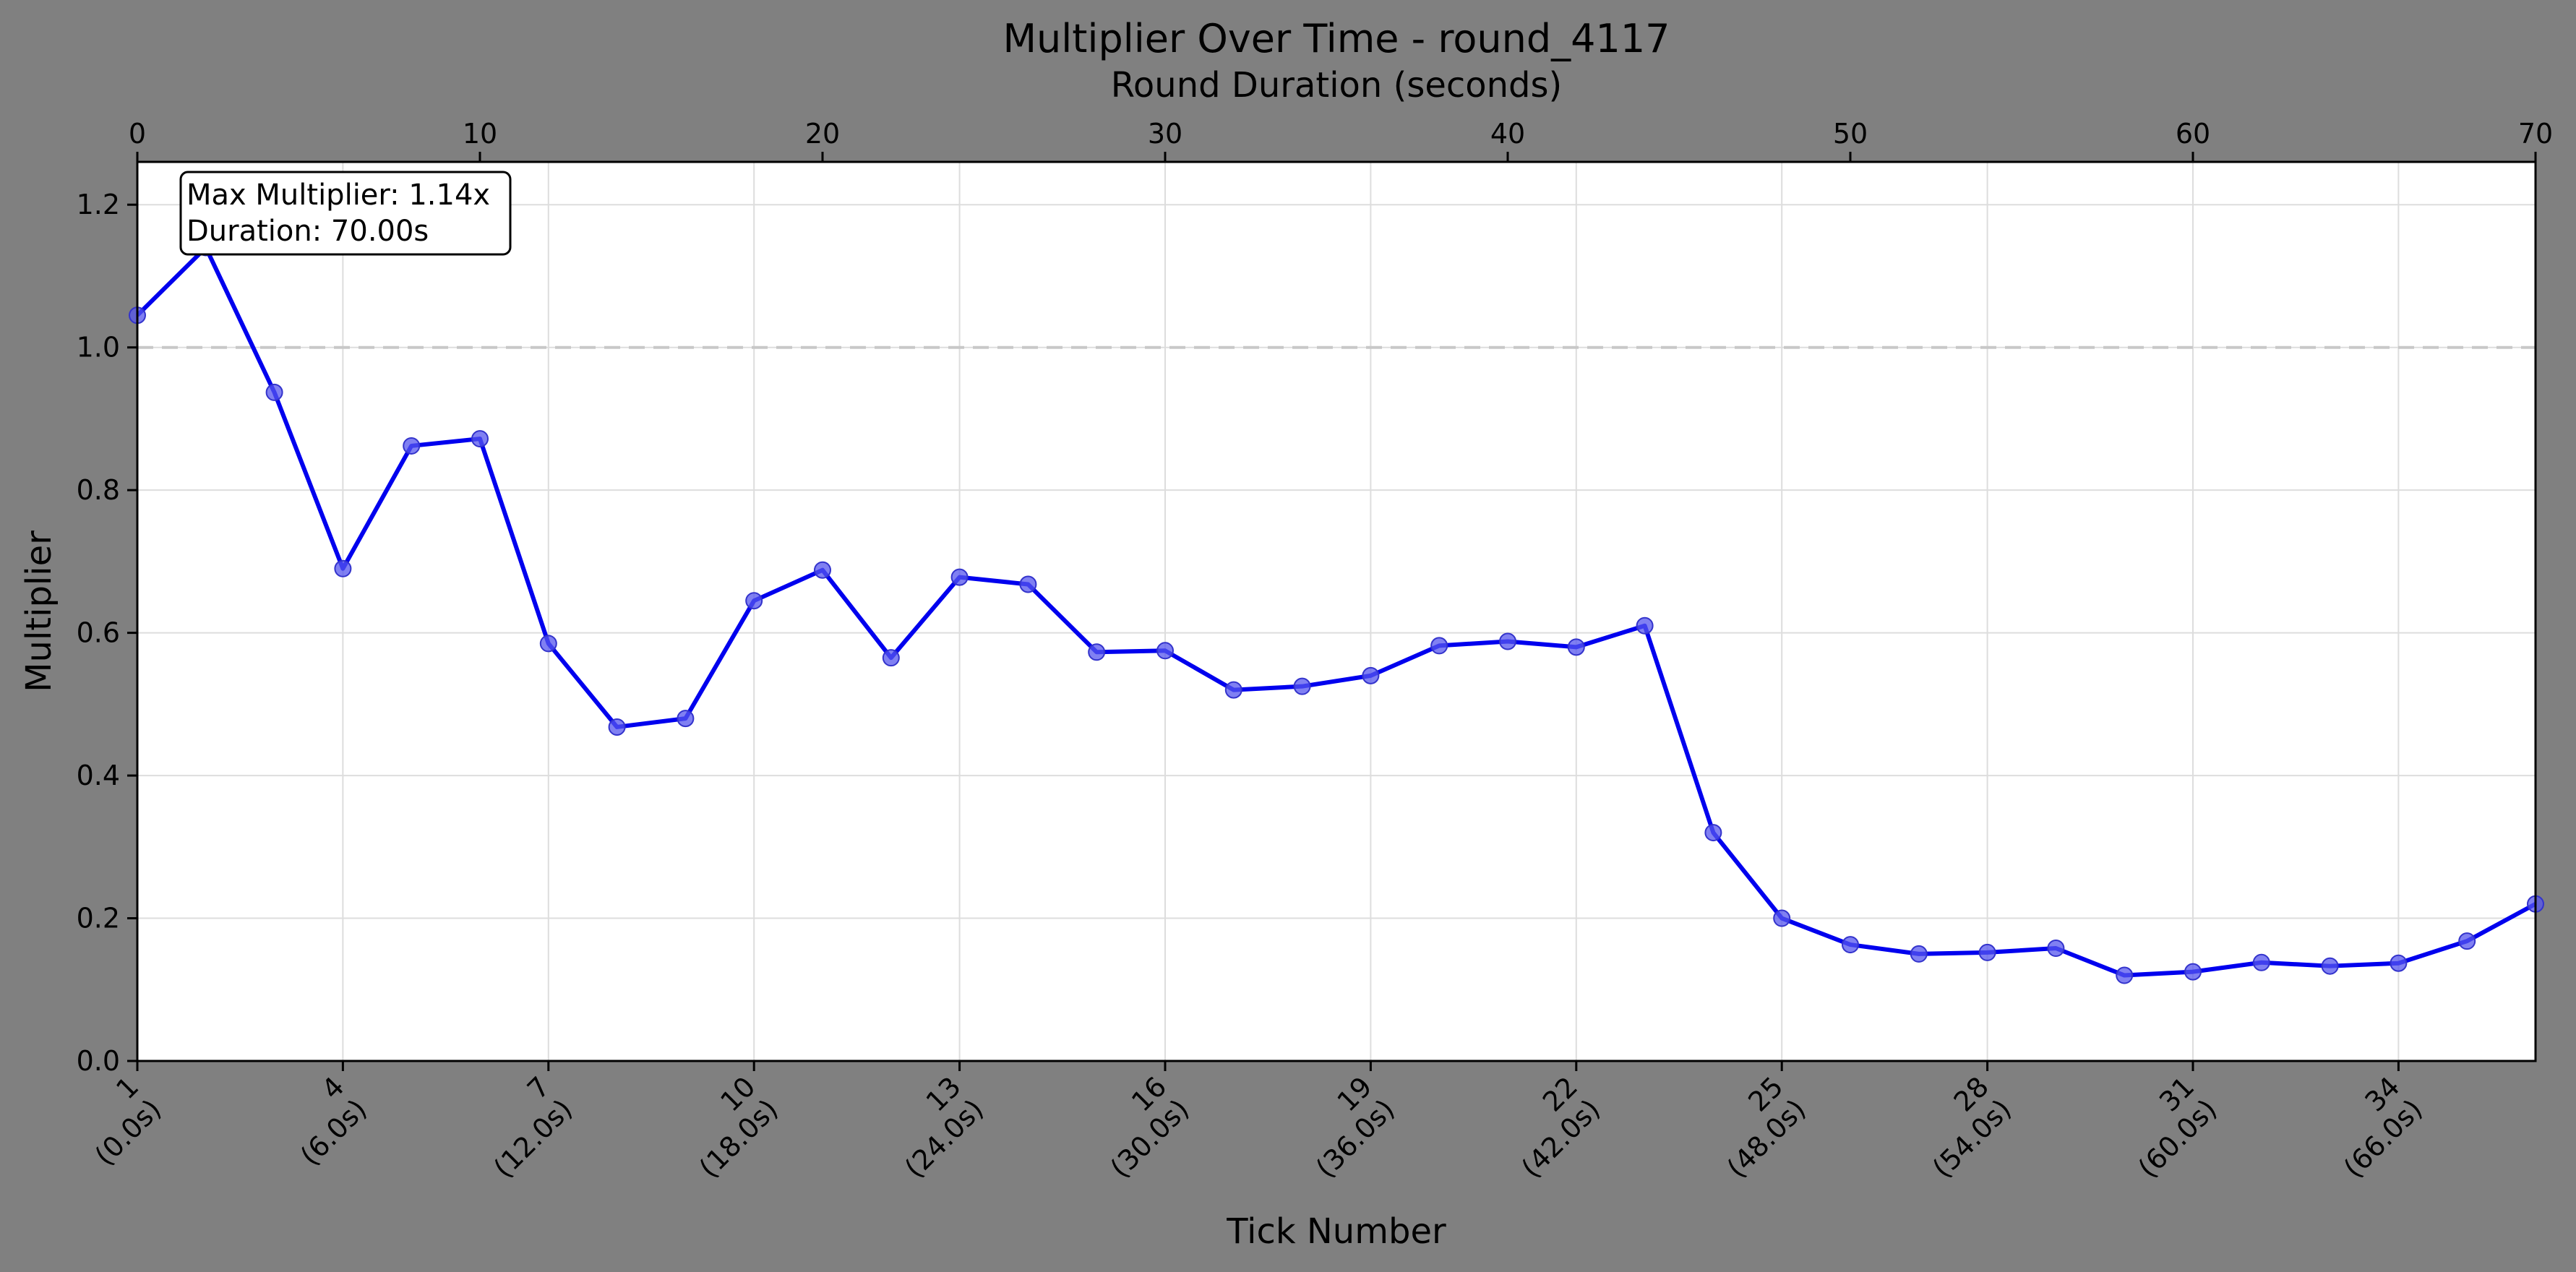 The width and height of the screenshot is (2576, 1272). What do you see at coordinates (728, 1127) in the screenshot?
I see `x-tick-label: 10(18.0s)` at bounding box center [728, 1127].